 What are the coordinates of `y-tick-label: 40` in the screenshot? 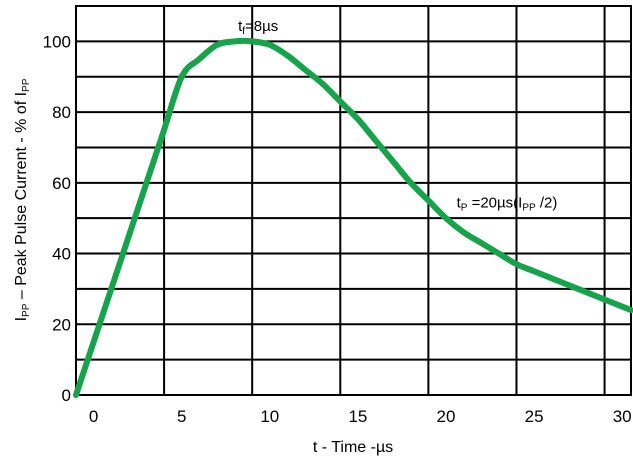 It's located at (61, 254).